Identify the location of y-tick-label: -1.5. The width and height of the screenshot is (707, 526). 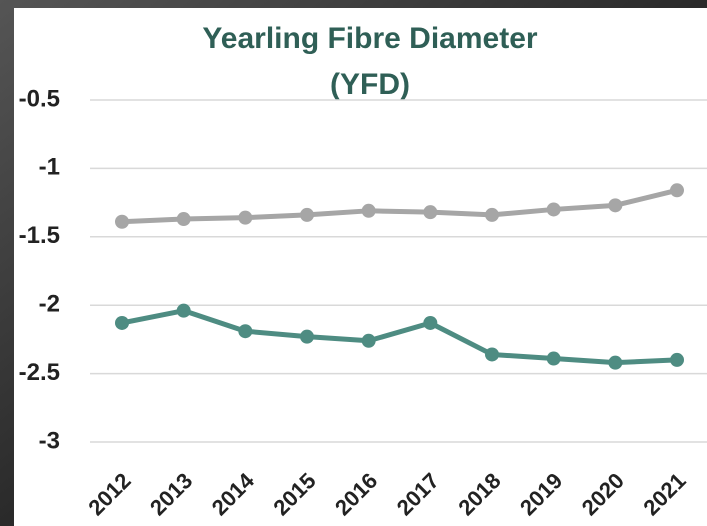
(39, 235).